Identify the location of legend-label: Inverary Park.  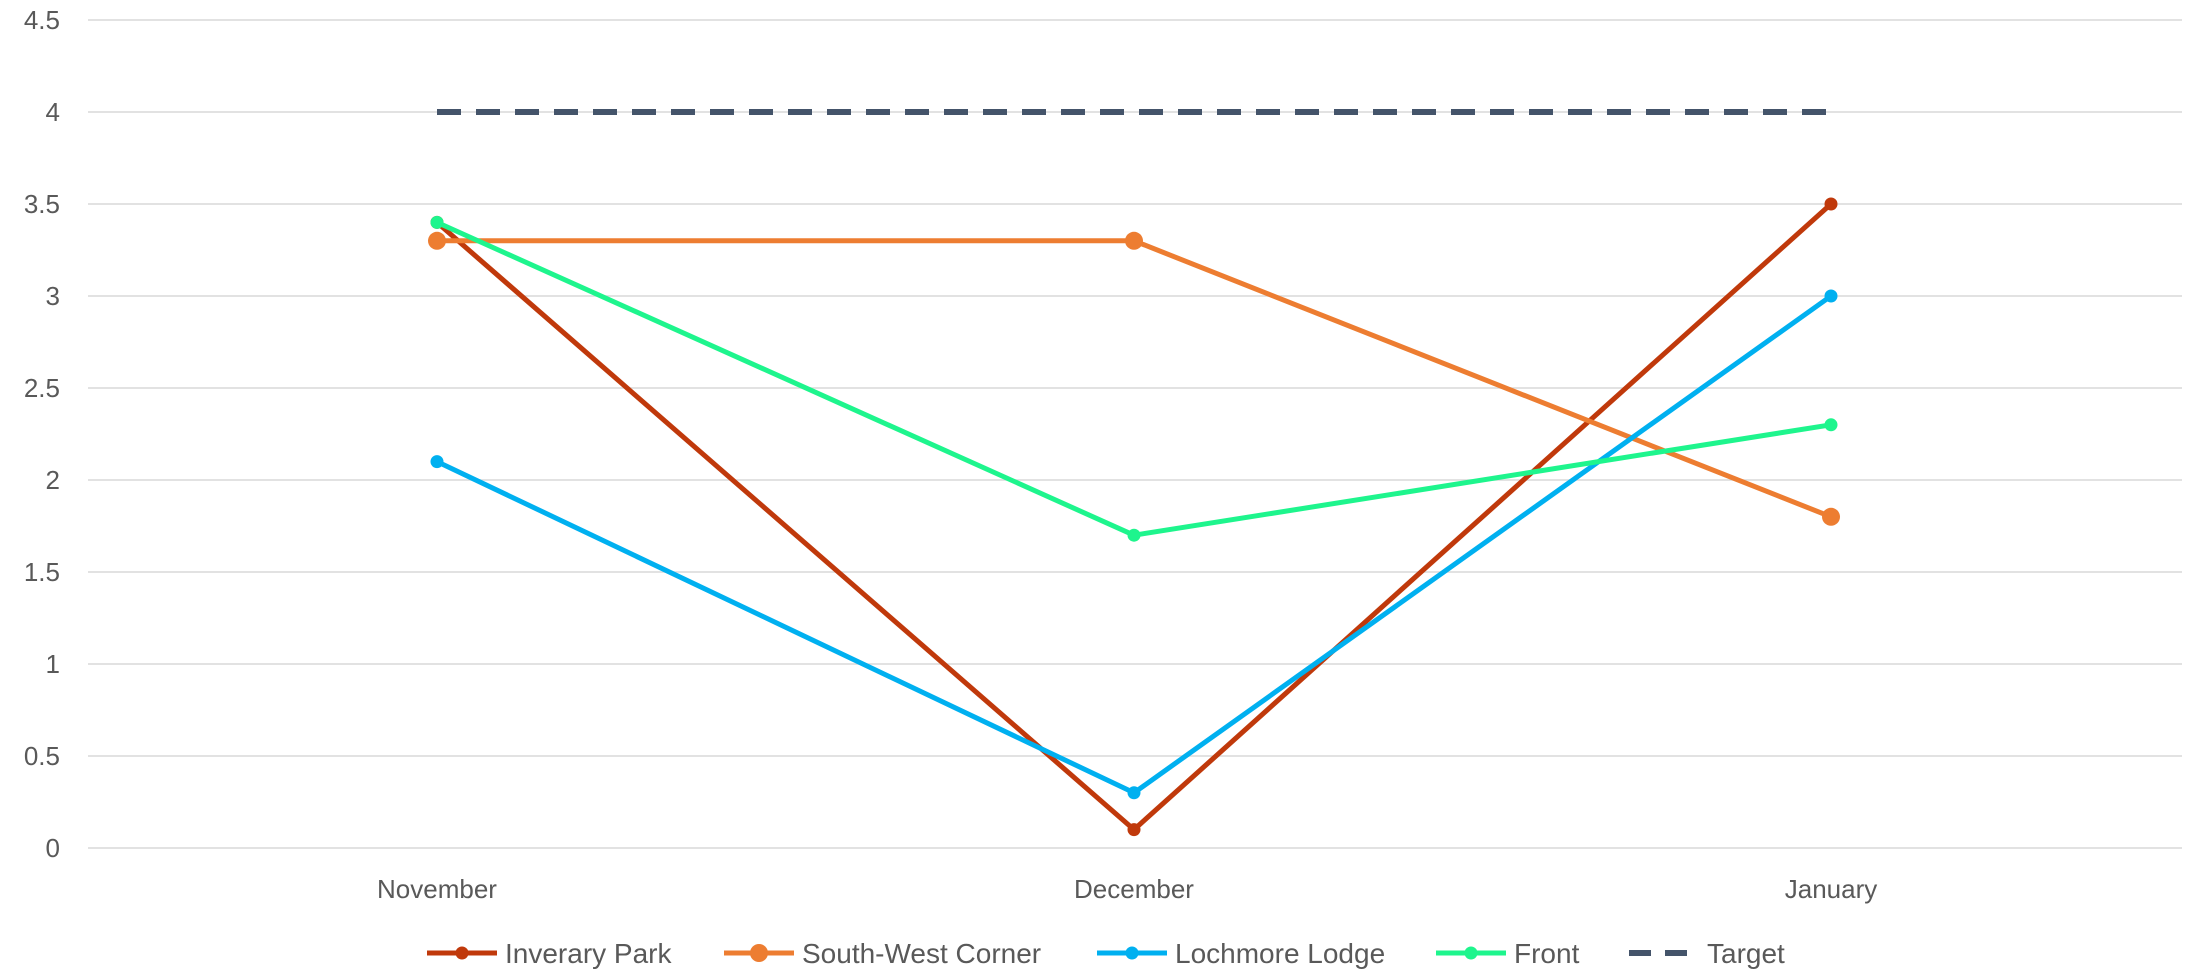
(588, 953).